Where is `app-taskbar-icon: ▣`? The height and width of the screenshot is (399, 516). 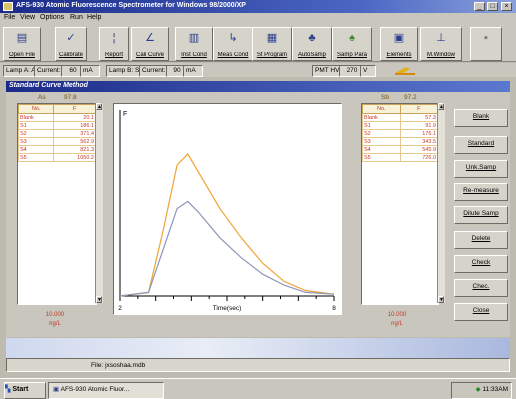
app-taskbar-icon: ▣ is located at coordinates (56, 389).